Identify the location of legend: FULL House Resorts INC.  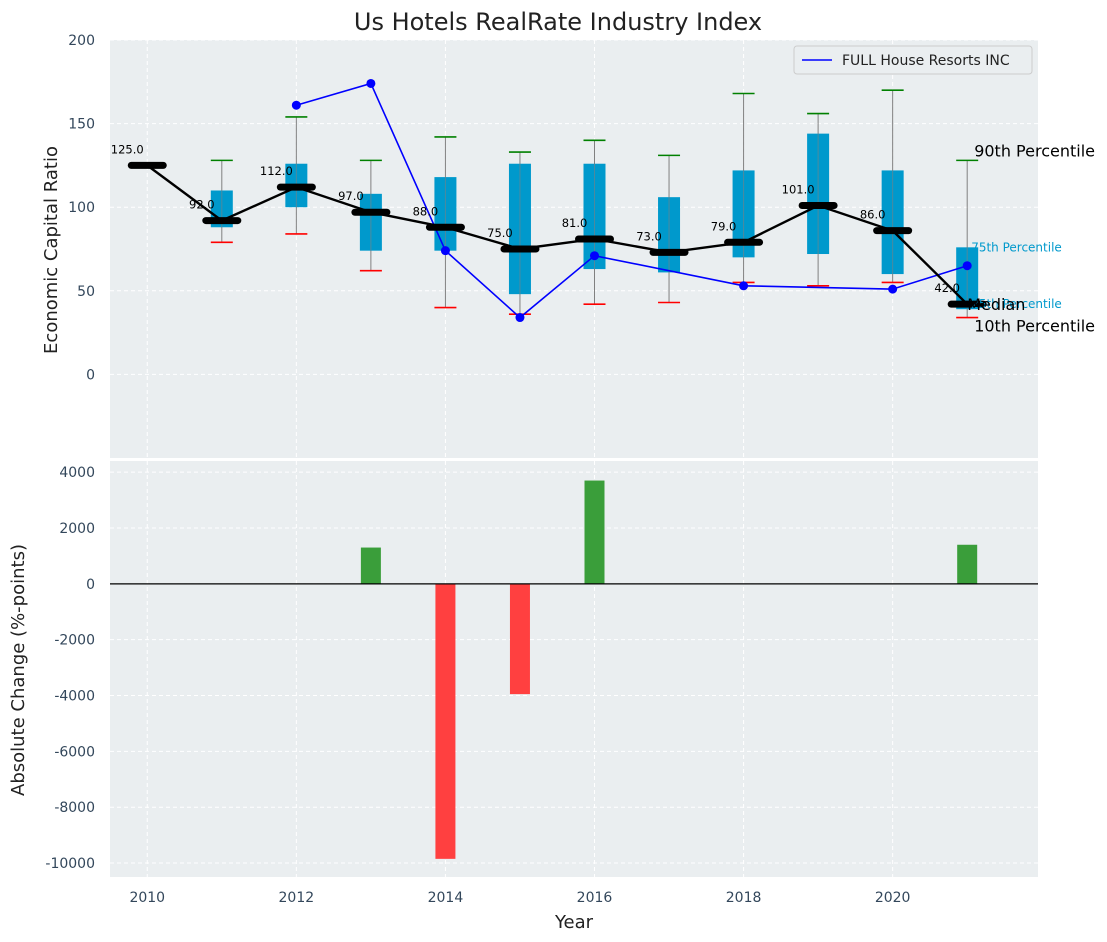
(913, 60).